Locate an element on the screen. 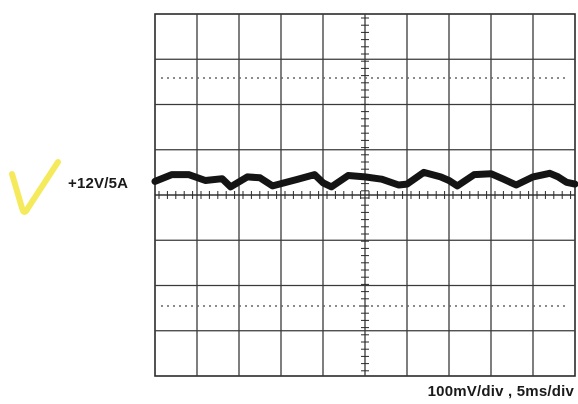  yellow-check-mark is located at coordinates (35, 187).